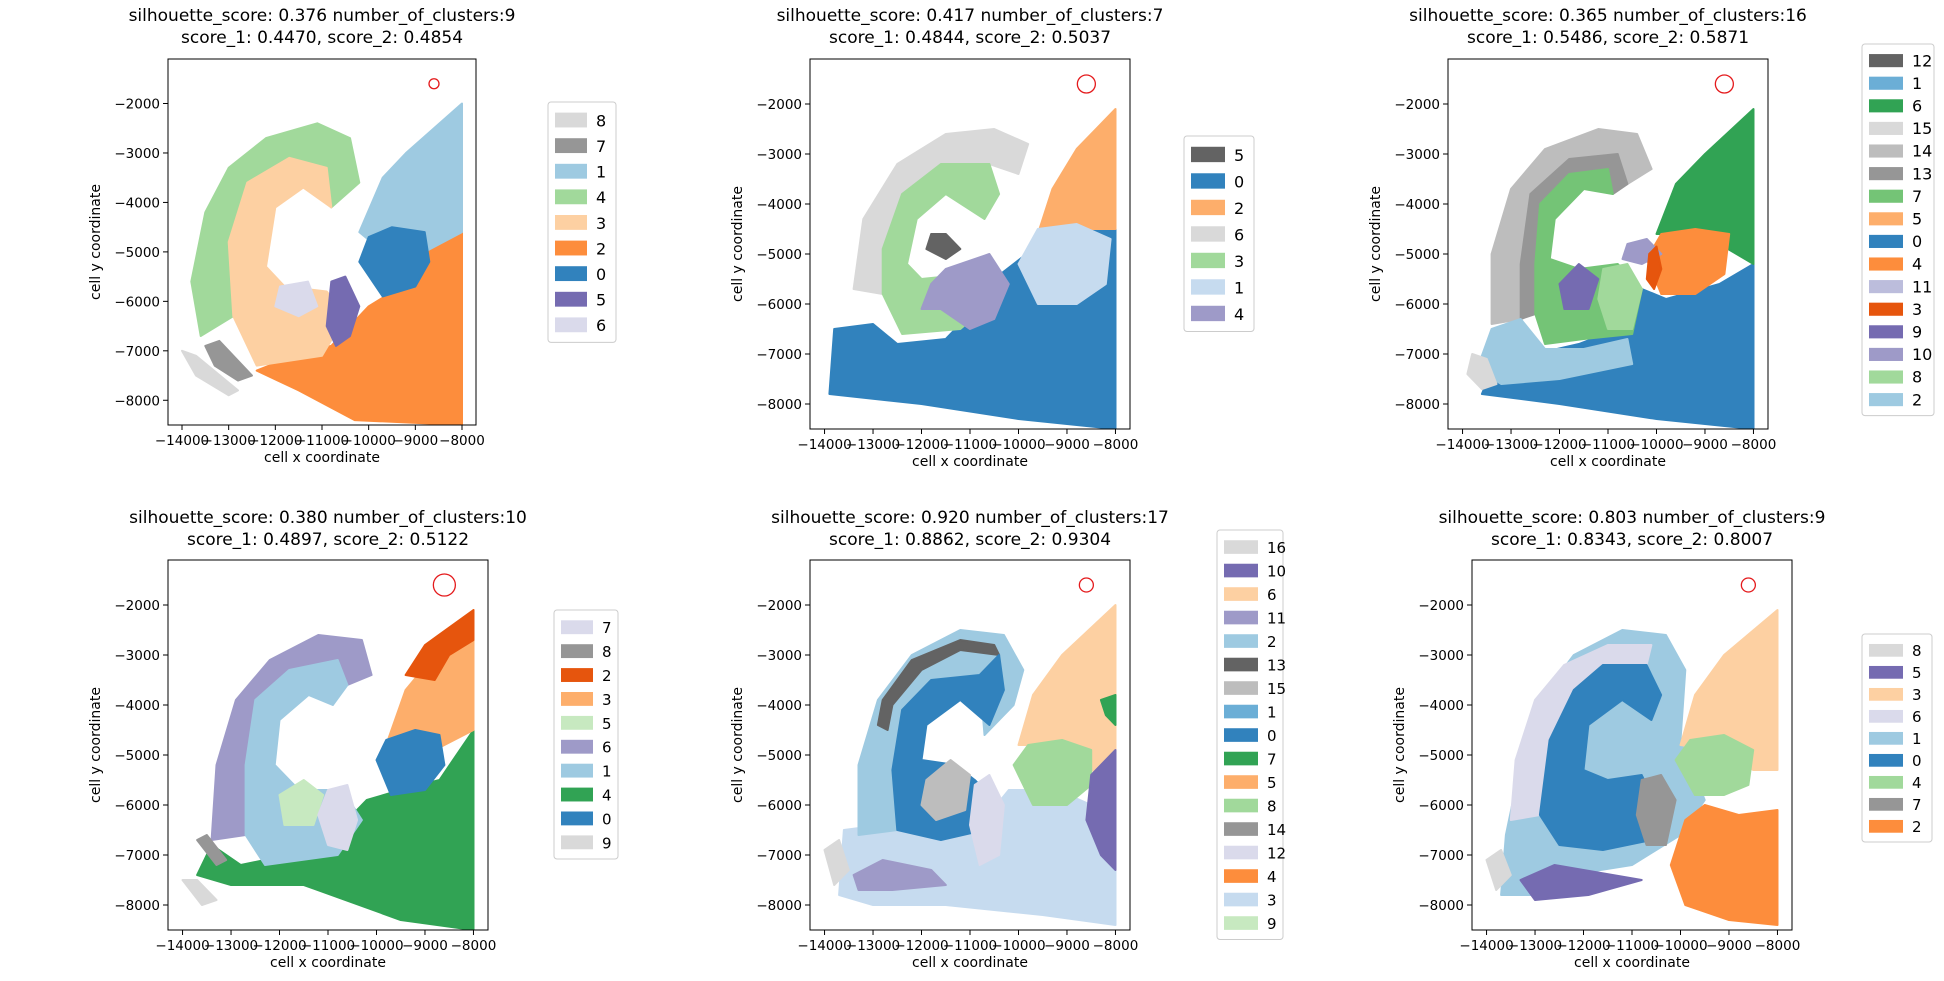 The image size is (1944, 981). Describe the element at coordinates (328, 540) in the screenshot. I see `chart-subtitle: score_1: 0.4897, score_2: 0.5122` at that location.